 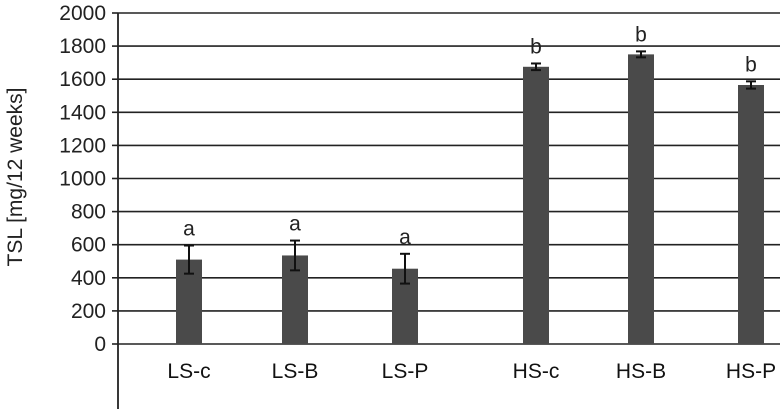 I want to click on y-axis-label: TSL [mg/12 weeks], so click(x=15, y=177).